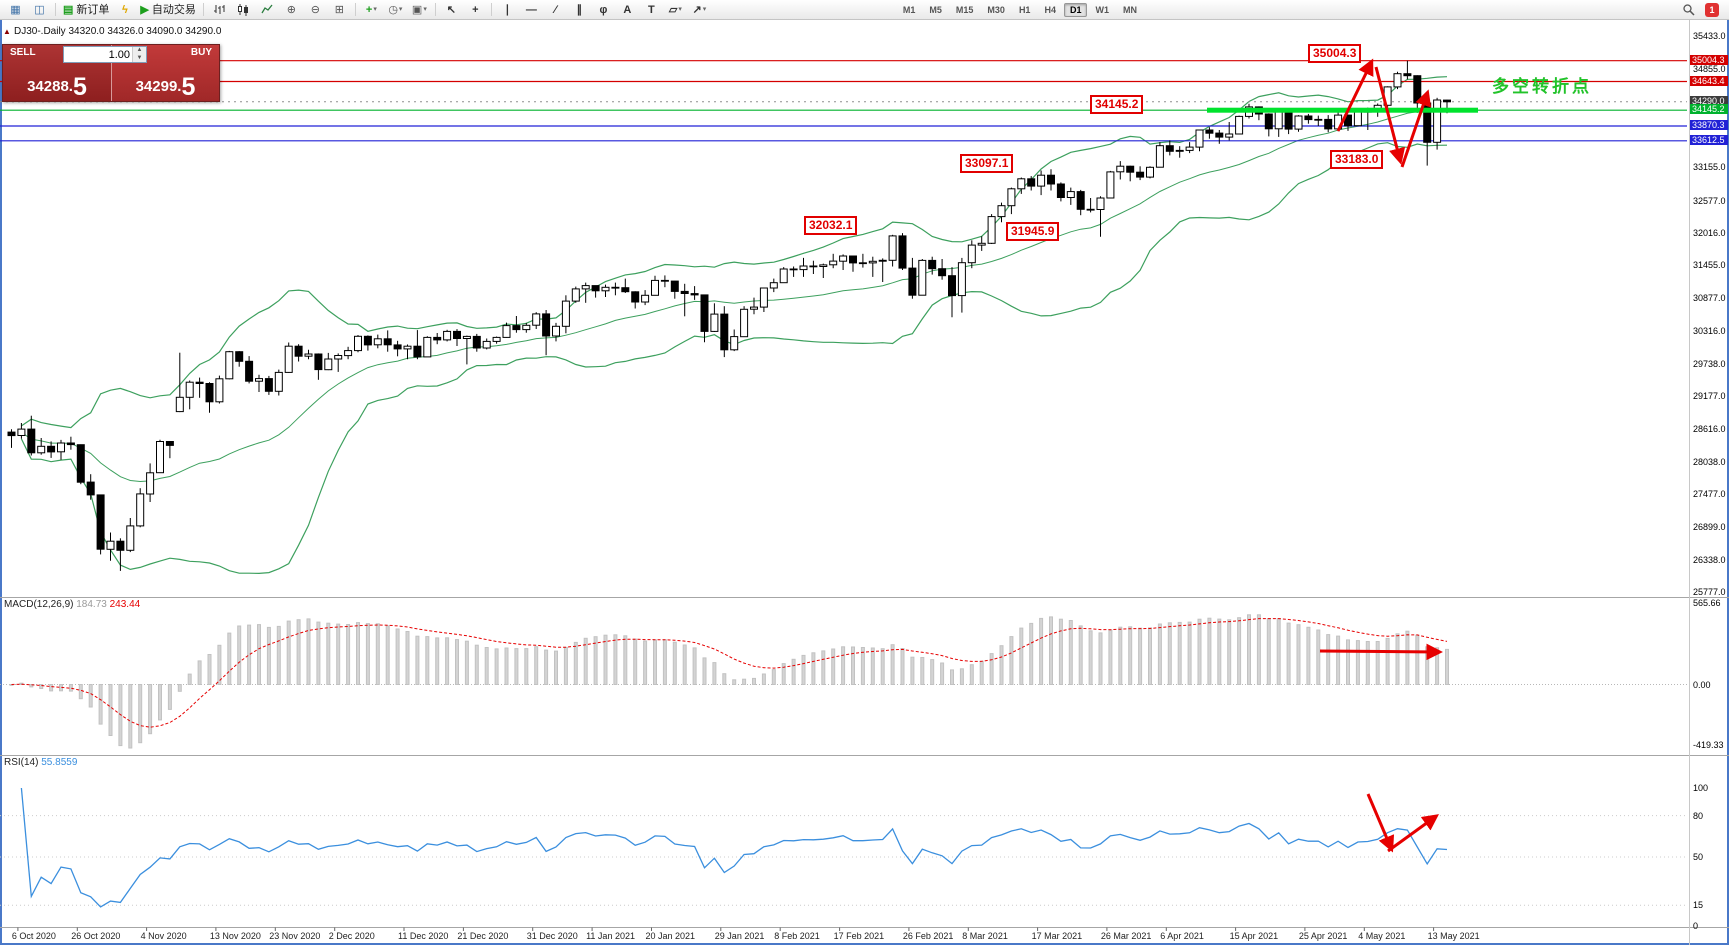  What do you see at coordinates (40, 762) in the screenshot?
I see `rsi-label: RSI(14) 55.8559` at bounding box center [40, 762].